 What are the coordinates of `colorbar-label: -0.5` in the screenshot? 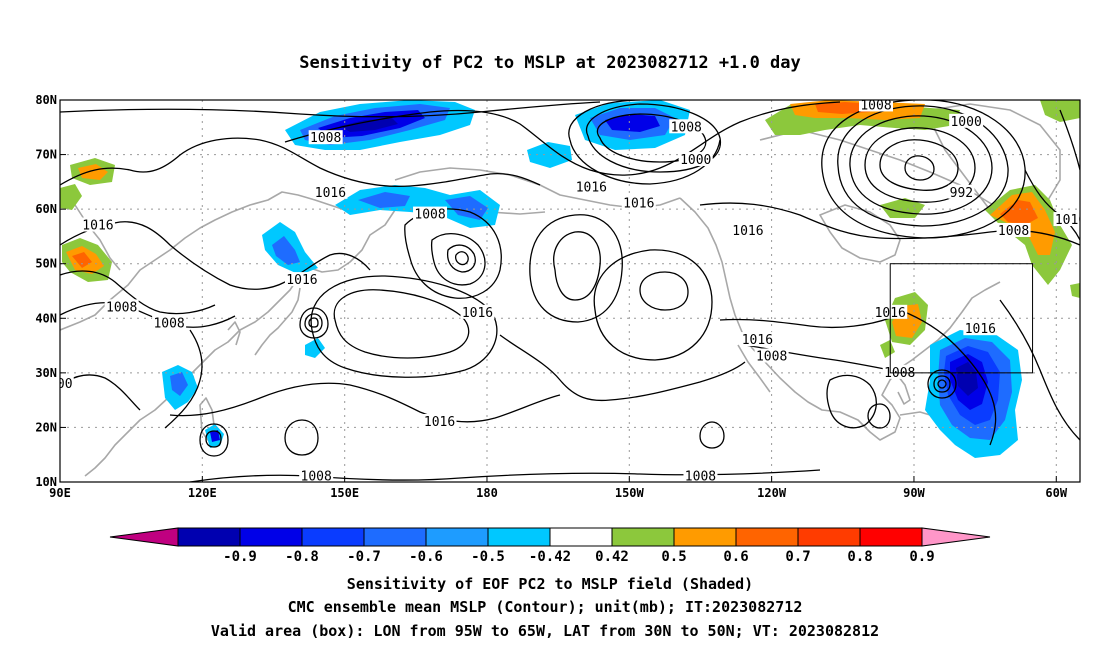 It's located at (488, 557).